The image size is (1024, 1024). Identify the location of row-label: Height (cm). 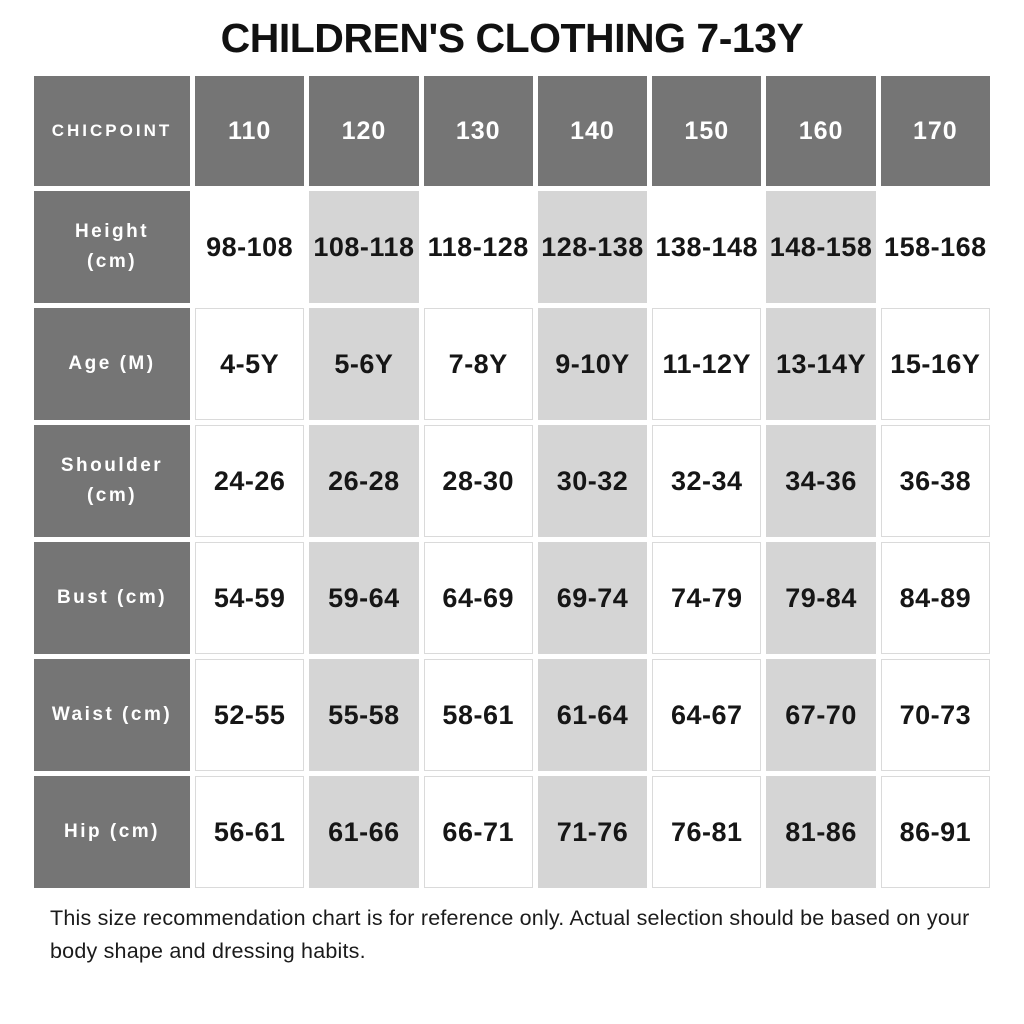
(112, 247).